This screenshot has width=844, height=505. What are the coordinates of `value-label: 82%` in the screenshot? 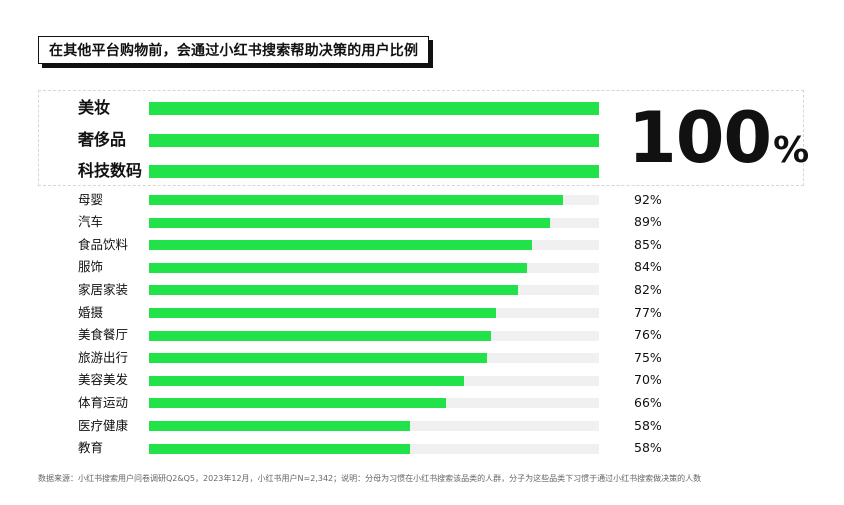 It's located at (648, 289).